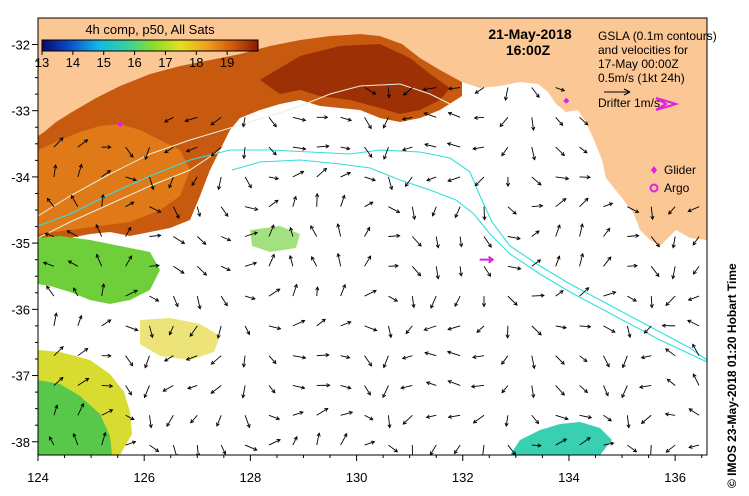 This screenshot has width=749, height=496. Describe the element at coordinates (99, 270) in the screenshot. I see `sst-green-west` at that location.